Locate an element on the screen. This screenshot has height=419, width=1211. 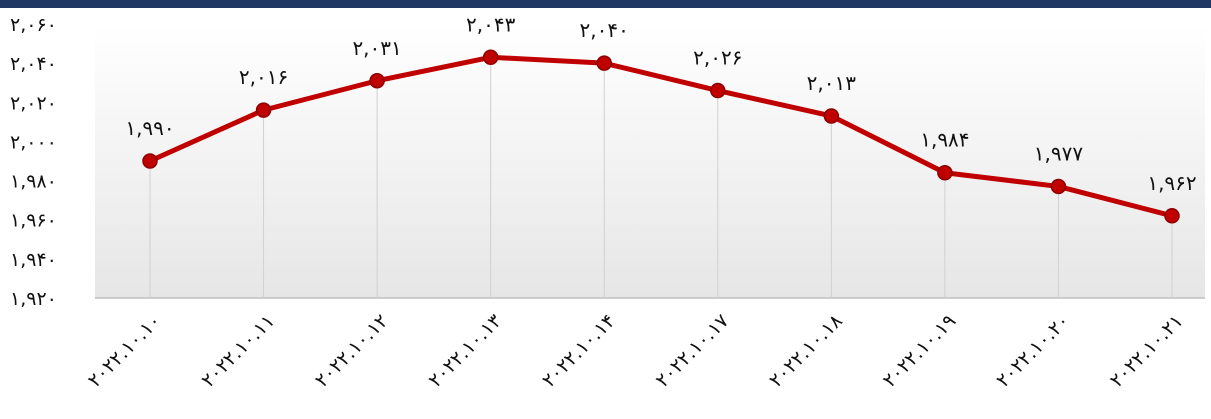
top-bar is located at coordinates (605, 4).